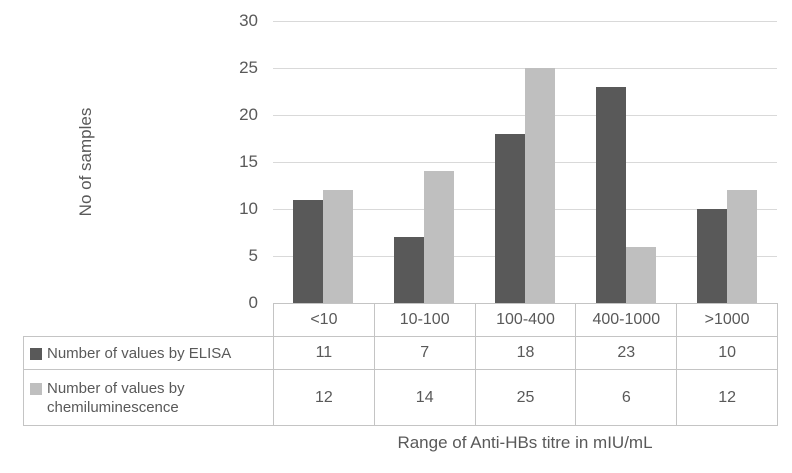 The width and height of the screenshot is (792, 473). I want to click on value-cell: 18, so click(525, 353).